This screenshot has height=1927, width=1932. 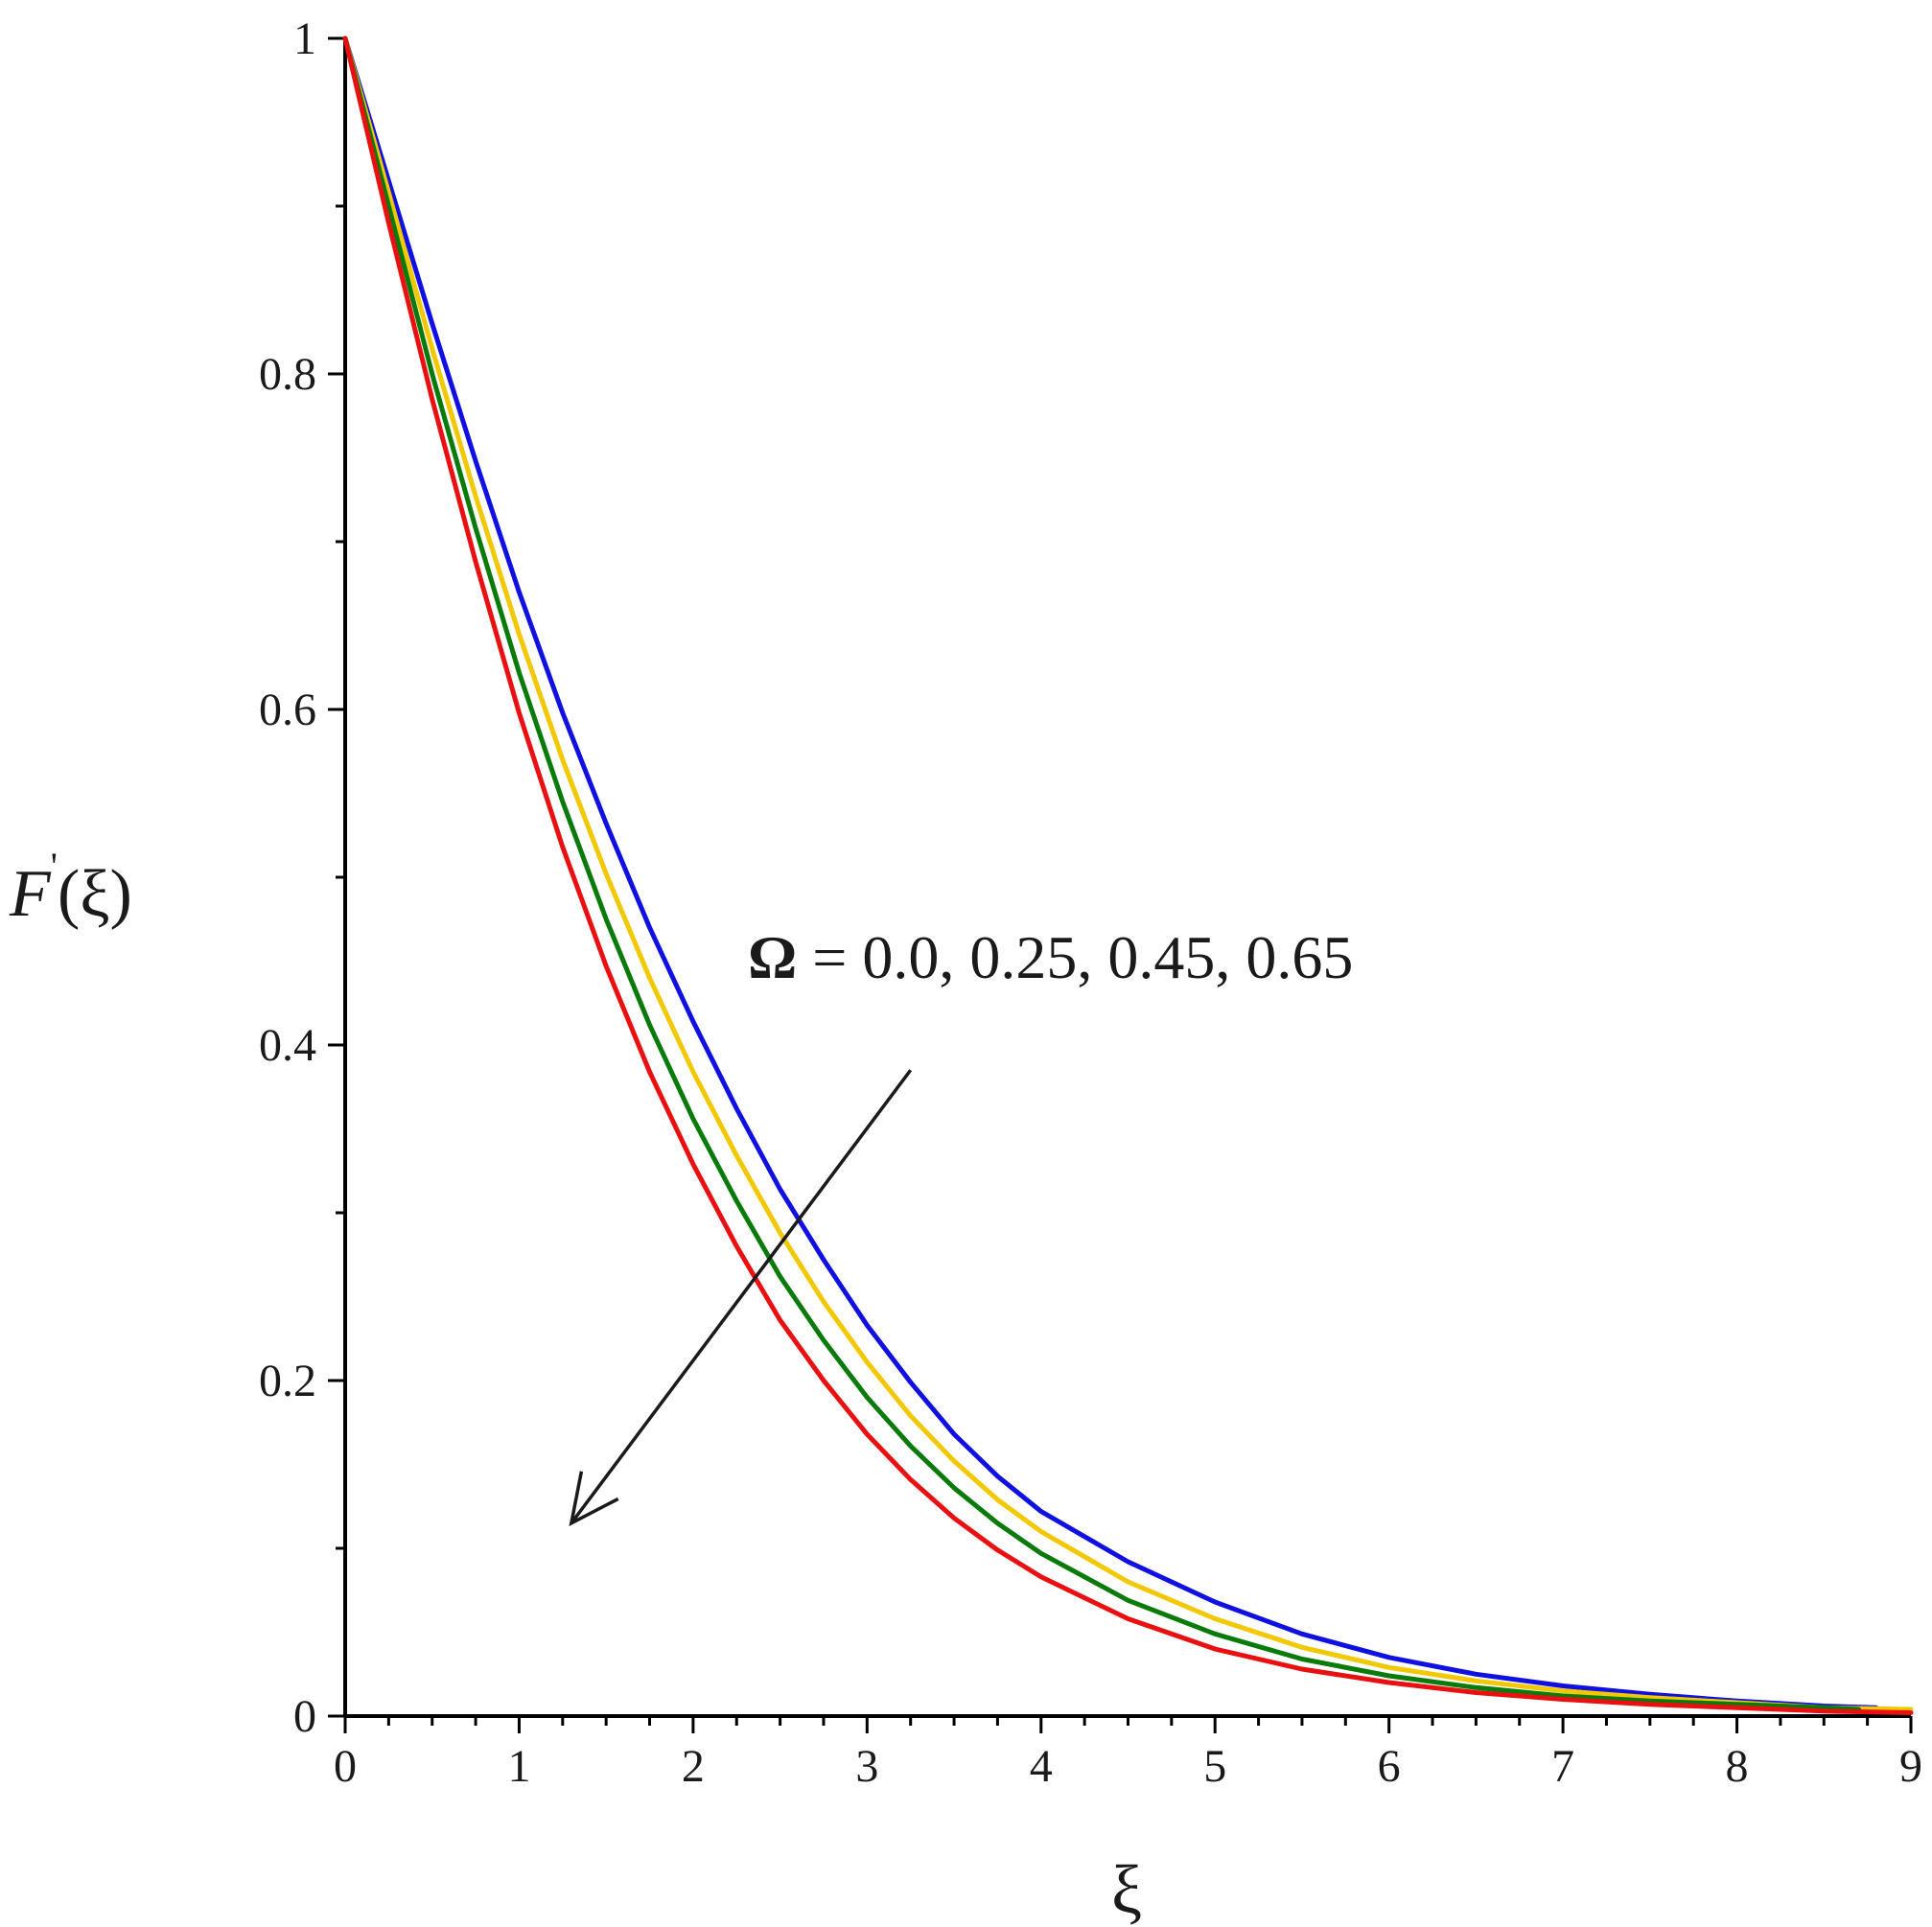 I want to click on annotation-text: Ω = 0.0, 0.25, 0.45, 0.65, so click(x=1050, y=957).